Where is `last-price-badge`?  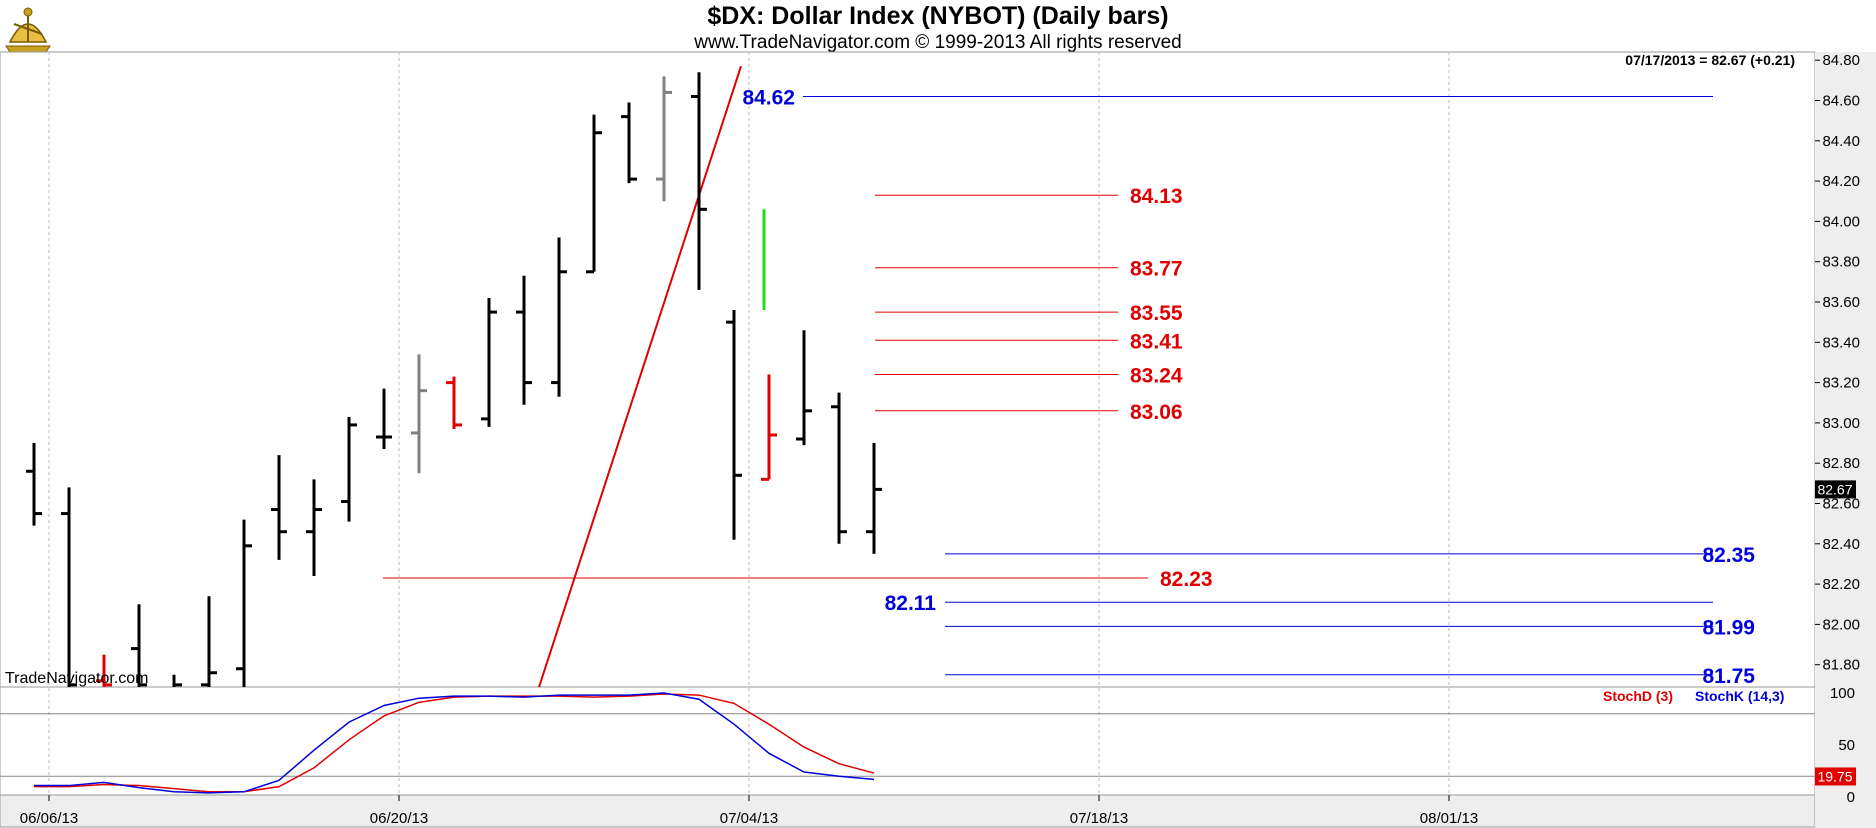
last-price-badge is located at coordinates (1835, 489).